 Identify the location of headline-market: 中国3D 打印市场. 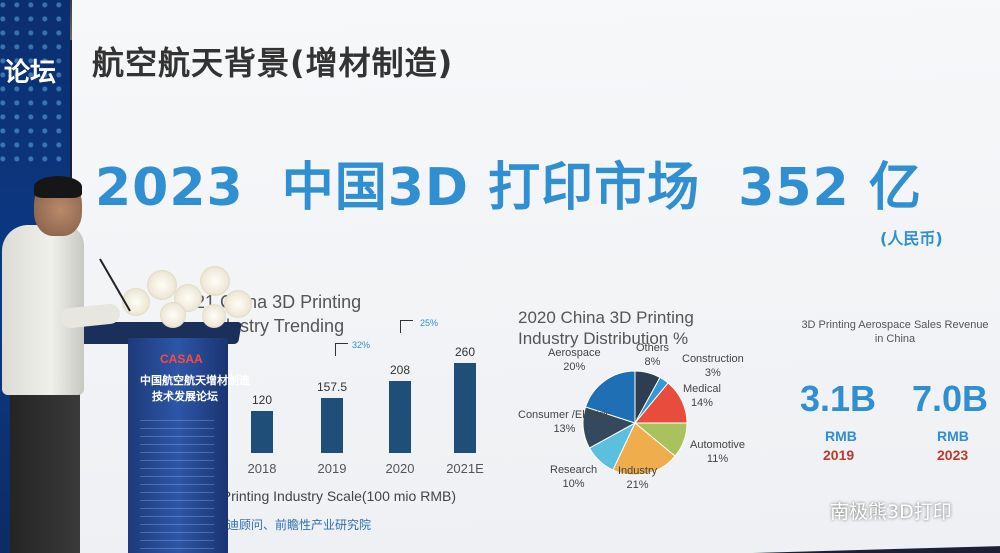
(491, 188).